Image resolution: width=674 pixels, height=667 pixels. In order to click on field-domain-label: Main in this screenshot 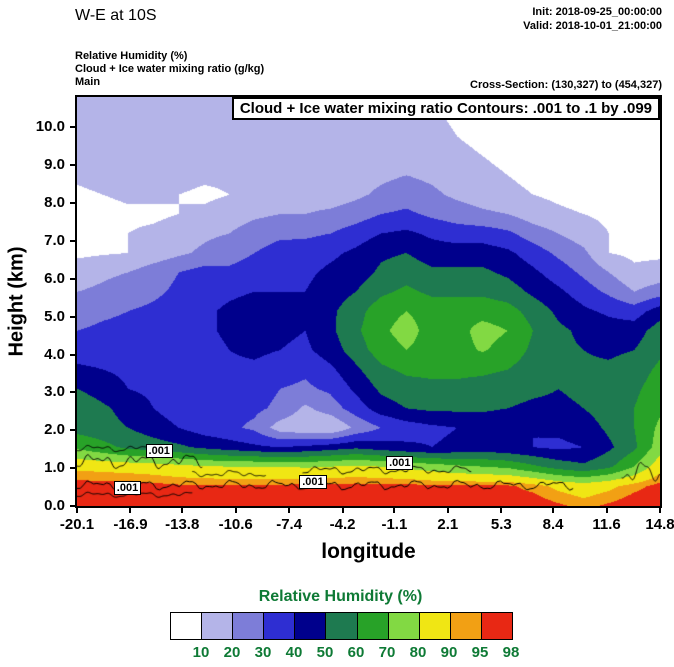, I will do `click(88, 82)`.